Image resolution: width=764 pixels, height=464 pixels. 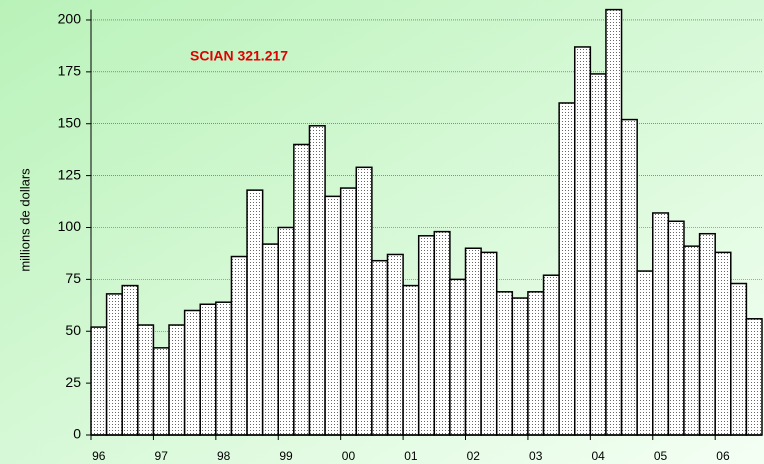 What do you see at coordinates (286, 456) in the screenshot?
I see `x-tick-label: 99` at bounding box center [286, 456].